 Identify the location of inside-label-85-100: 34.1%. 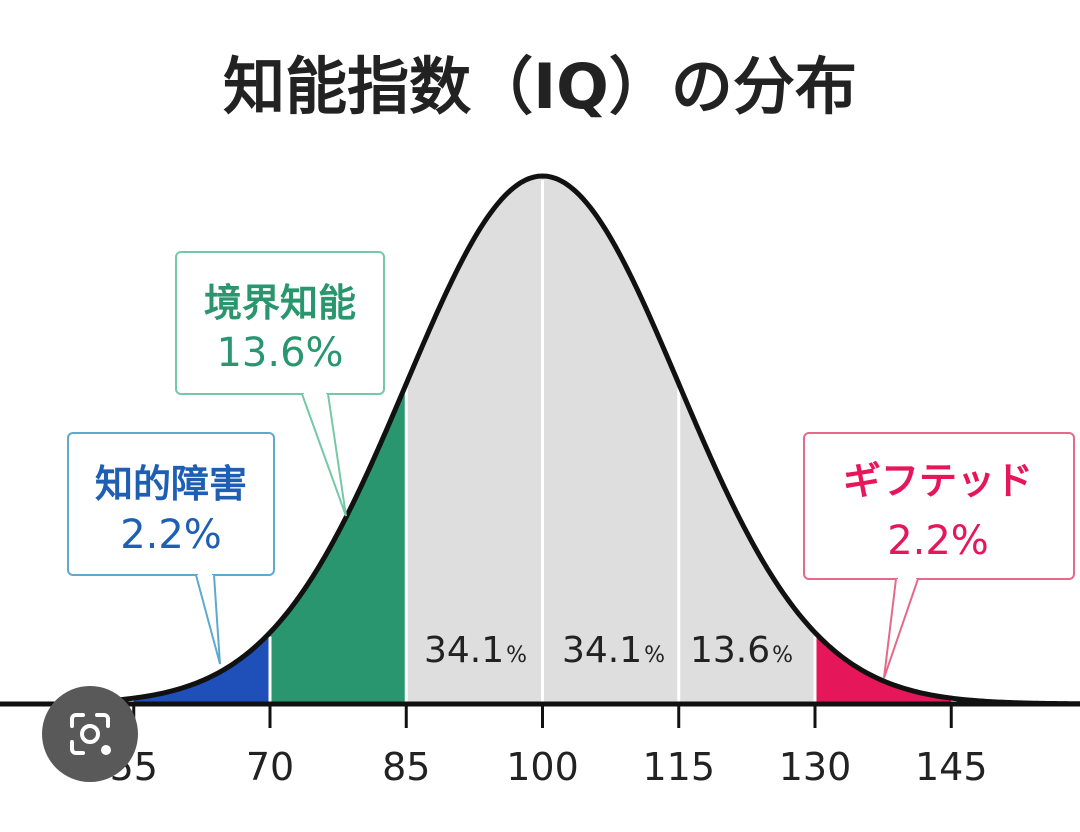
(475, 650).